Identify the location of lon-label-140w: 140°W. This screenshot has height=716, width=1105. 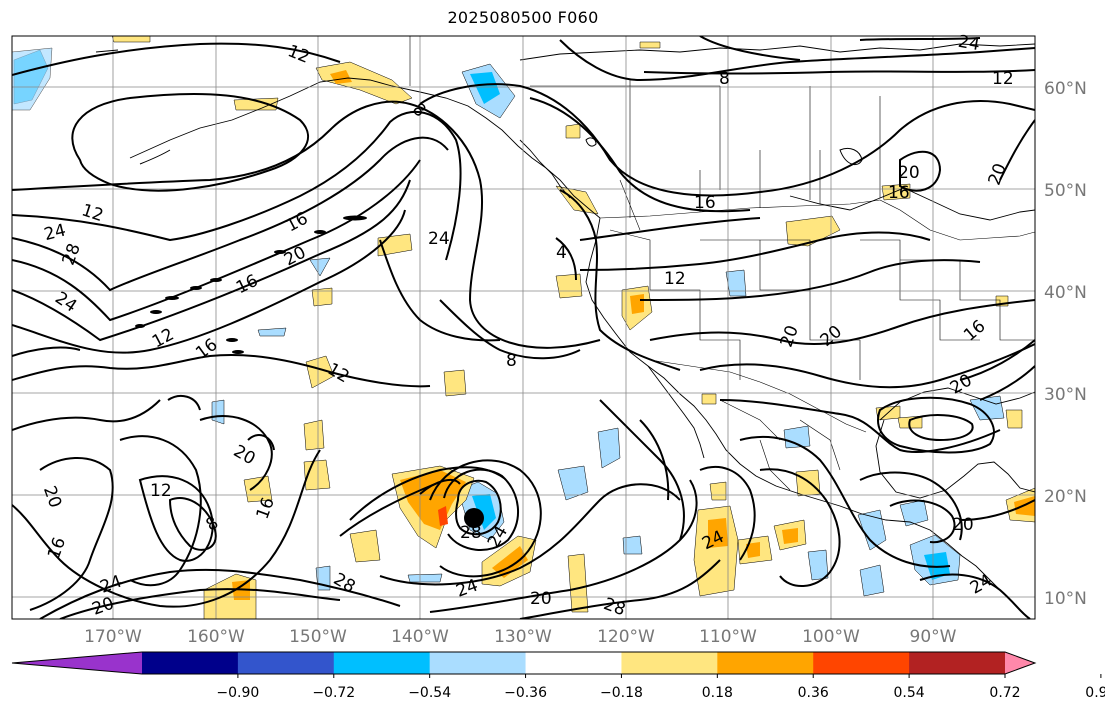
(420, 637).